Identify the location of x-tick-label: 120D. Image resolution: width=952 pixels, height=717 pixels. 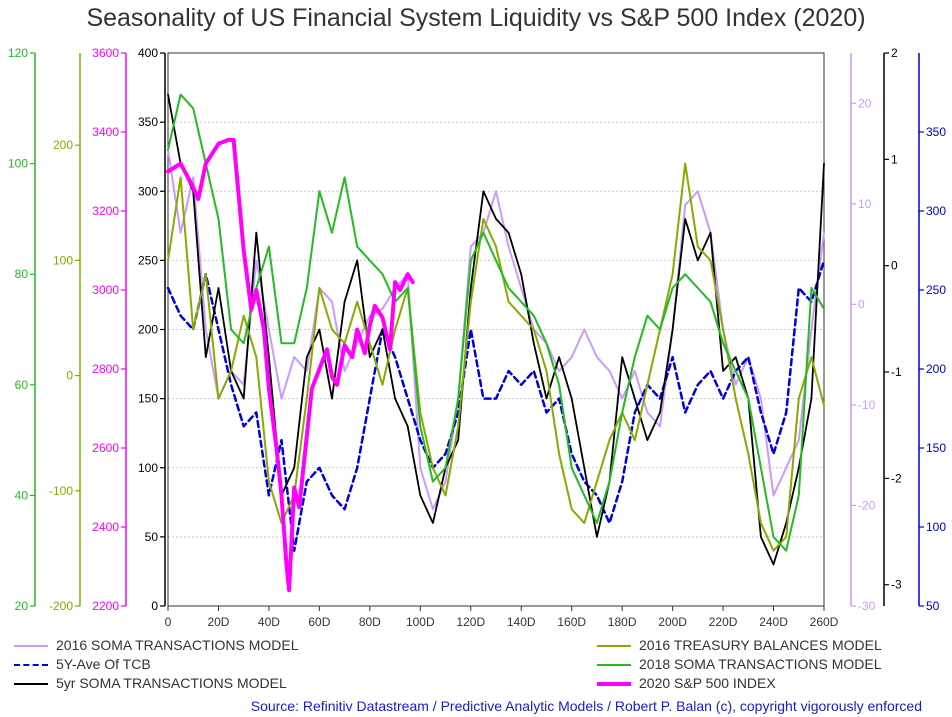
(470, 622).